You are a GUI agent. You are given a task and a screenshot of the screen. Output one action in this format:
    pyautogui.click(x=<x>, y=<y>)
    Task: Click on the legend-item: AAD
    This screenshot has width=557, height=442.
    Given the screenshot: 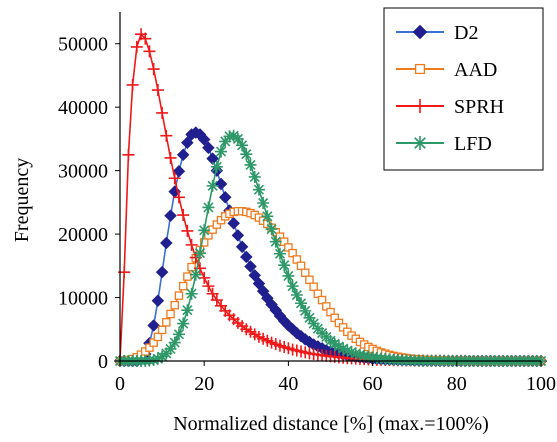 What is the action you would take?
    pyautogui.click(x=446, y=70)
    